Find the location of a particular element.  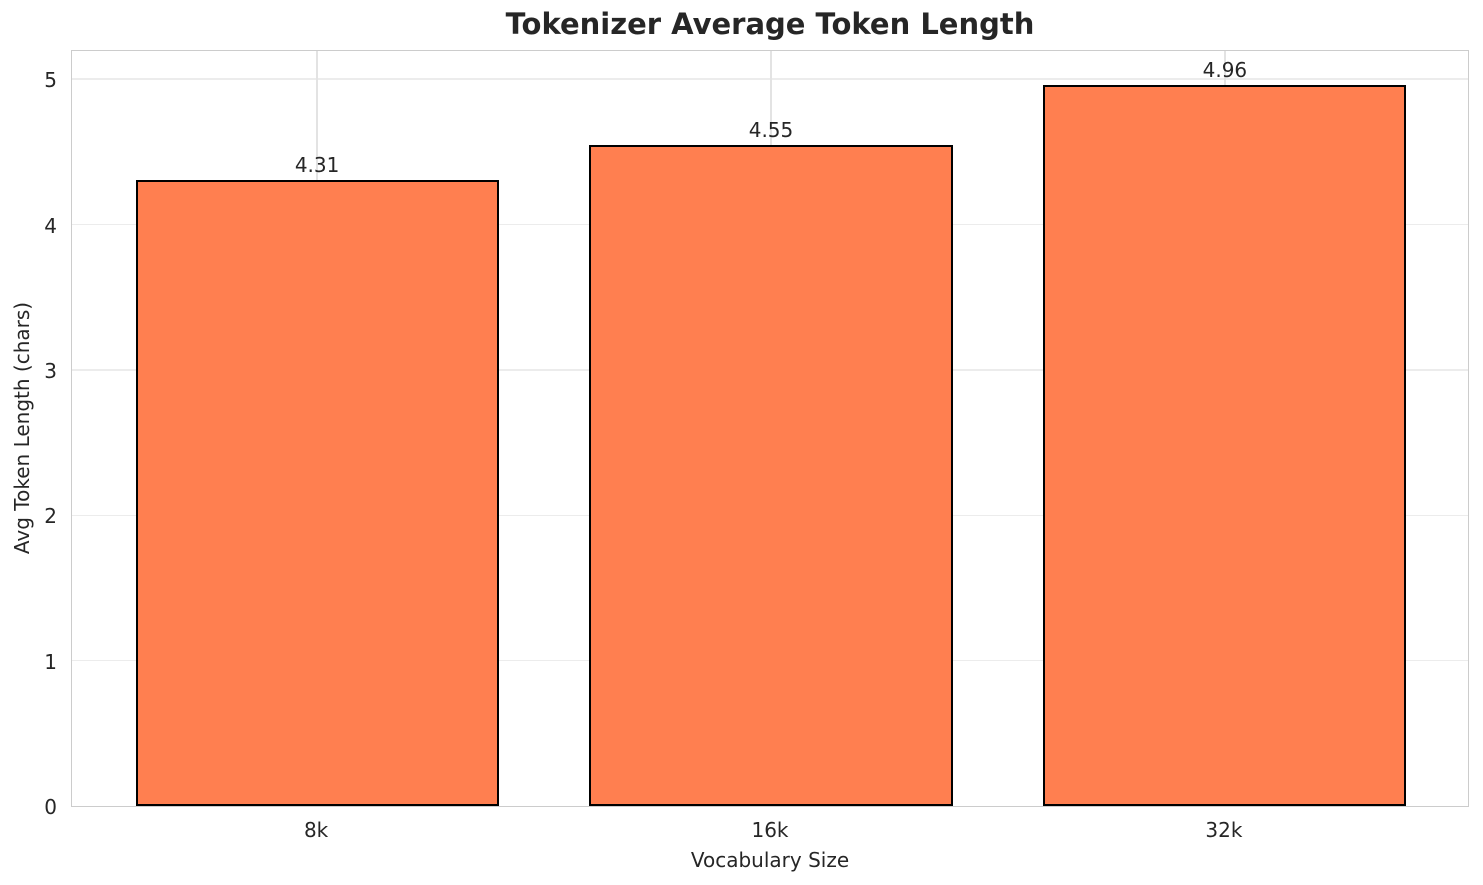

bar-value-label: 4.55 is located at coordinates (771, 129).